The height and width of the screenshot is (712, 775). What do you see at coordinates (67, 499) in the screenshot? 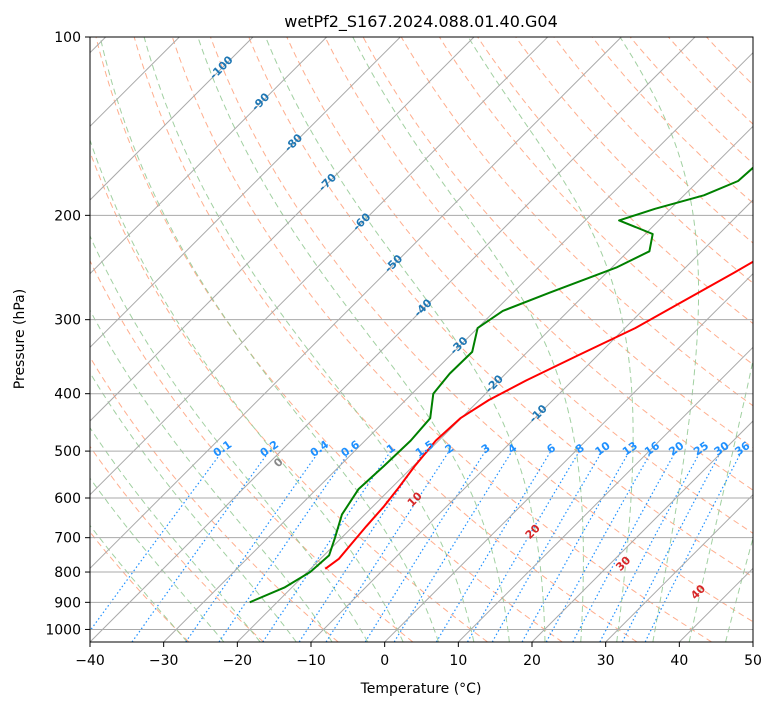
I see `y-tick-label: 600` at bounding box center [67, 499].